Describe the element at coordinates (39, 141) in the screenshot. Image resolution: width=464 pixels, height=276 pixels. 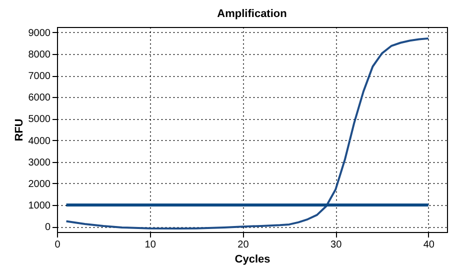
I see `y-tick-label: 4000` at that location.